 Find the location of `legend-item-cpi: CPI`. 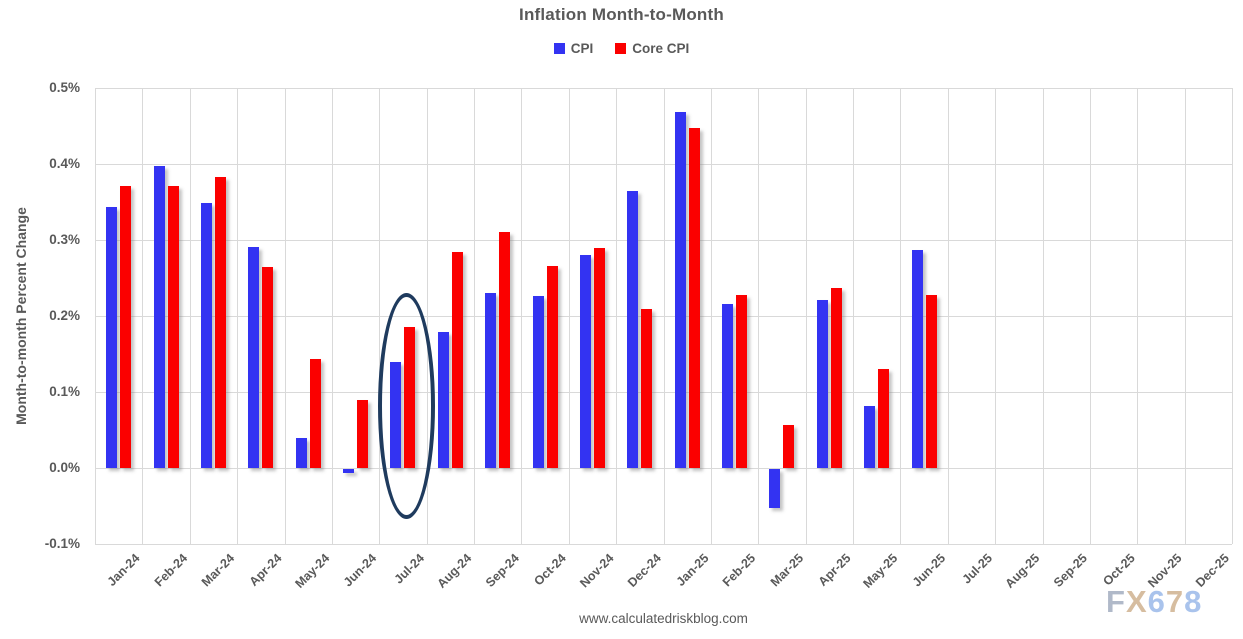

legend-item-cpi: CPI is located at coordinates (573, 48).